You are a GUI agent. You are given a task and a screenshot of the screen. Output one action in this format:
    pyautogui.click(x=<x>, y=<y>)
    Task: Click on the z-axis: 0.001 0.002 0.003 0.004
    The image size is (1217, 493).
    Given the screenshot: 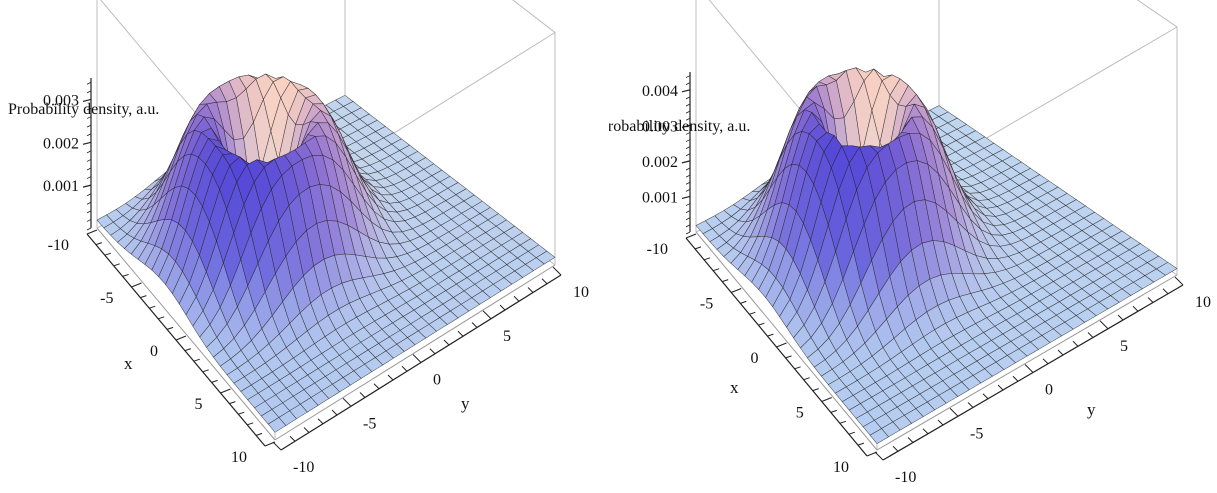 What is the action you would take?
    pyautogui.click(x=666, y=153)
    